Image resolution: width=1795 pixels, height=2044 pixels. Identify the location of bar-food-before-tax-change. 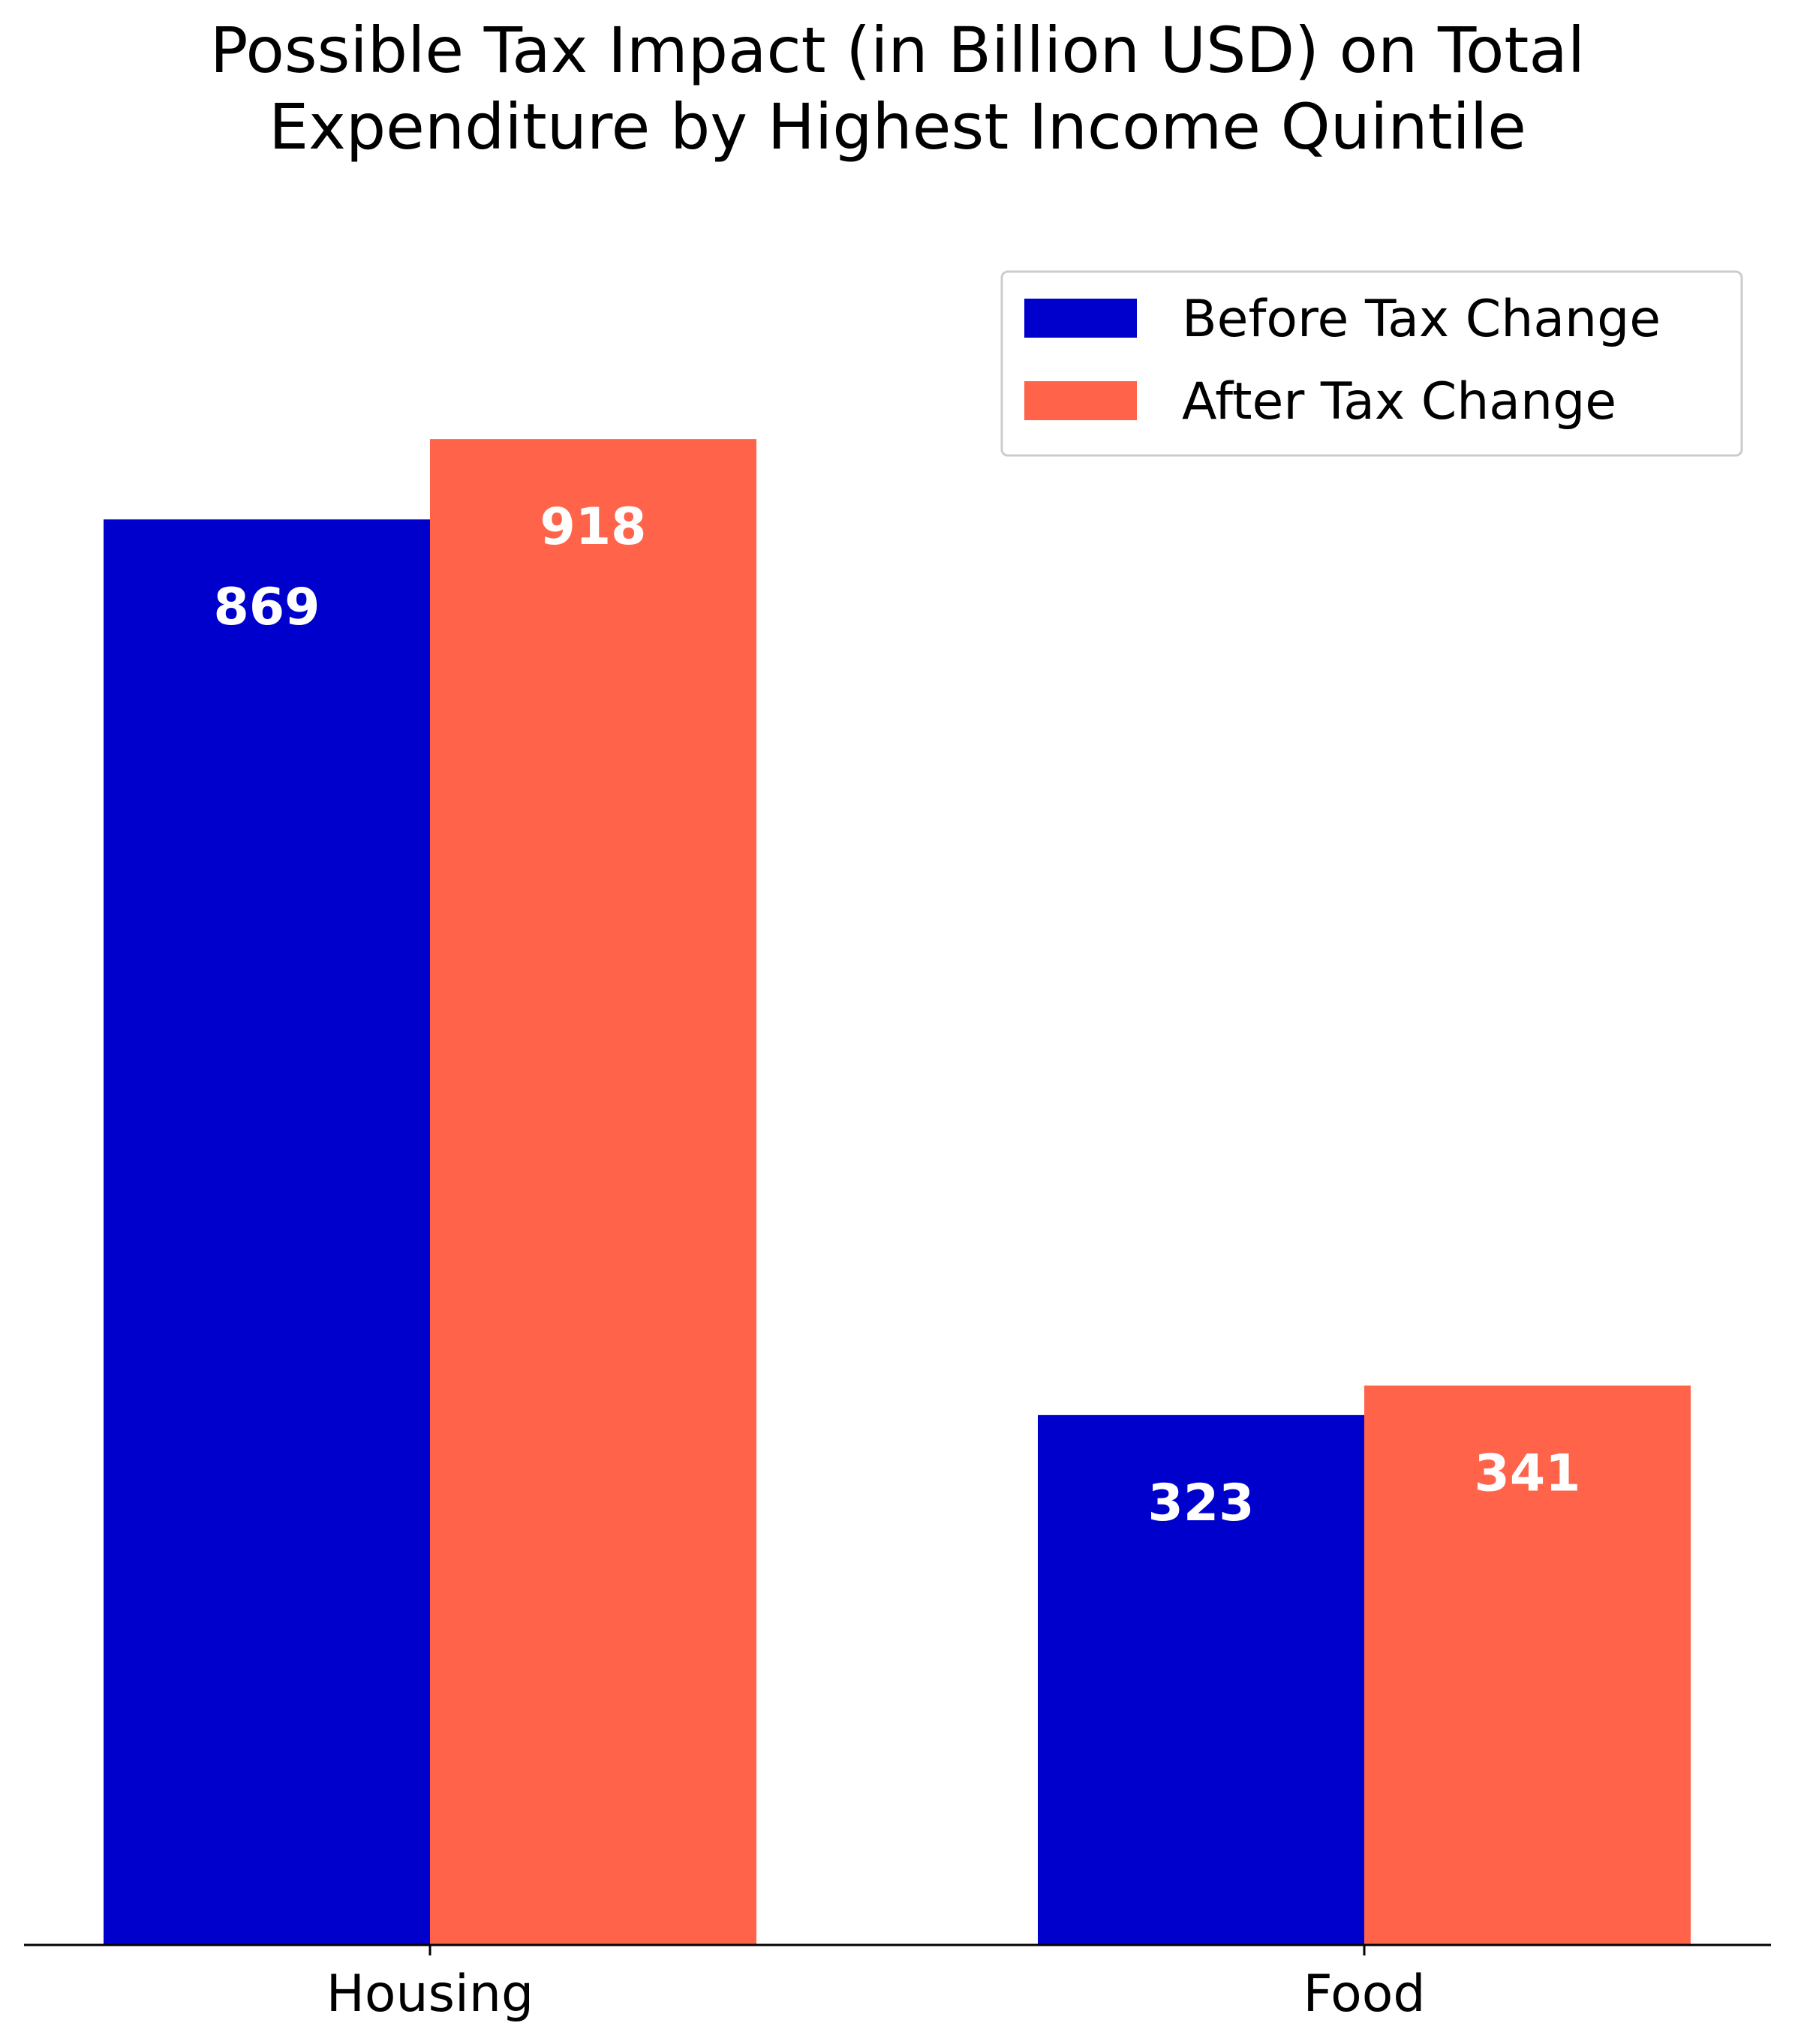
(1201, 1679).